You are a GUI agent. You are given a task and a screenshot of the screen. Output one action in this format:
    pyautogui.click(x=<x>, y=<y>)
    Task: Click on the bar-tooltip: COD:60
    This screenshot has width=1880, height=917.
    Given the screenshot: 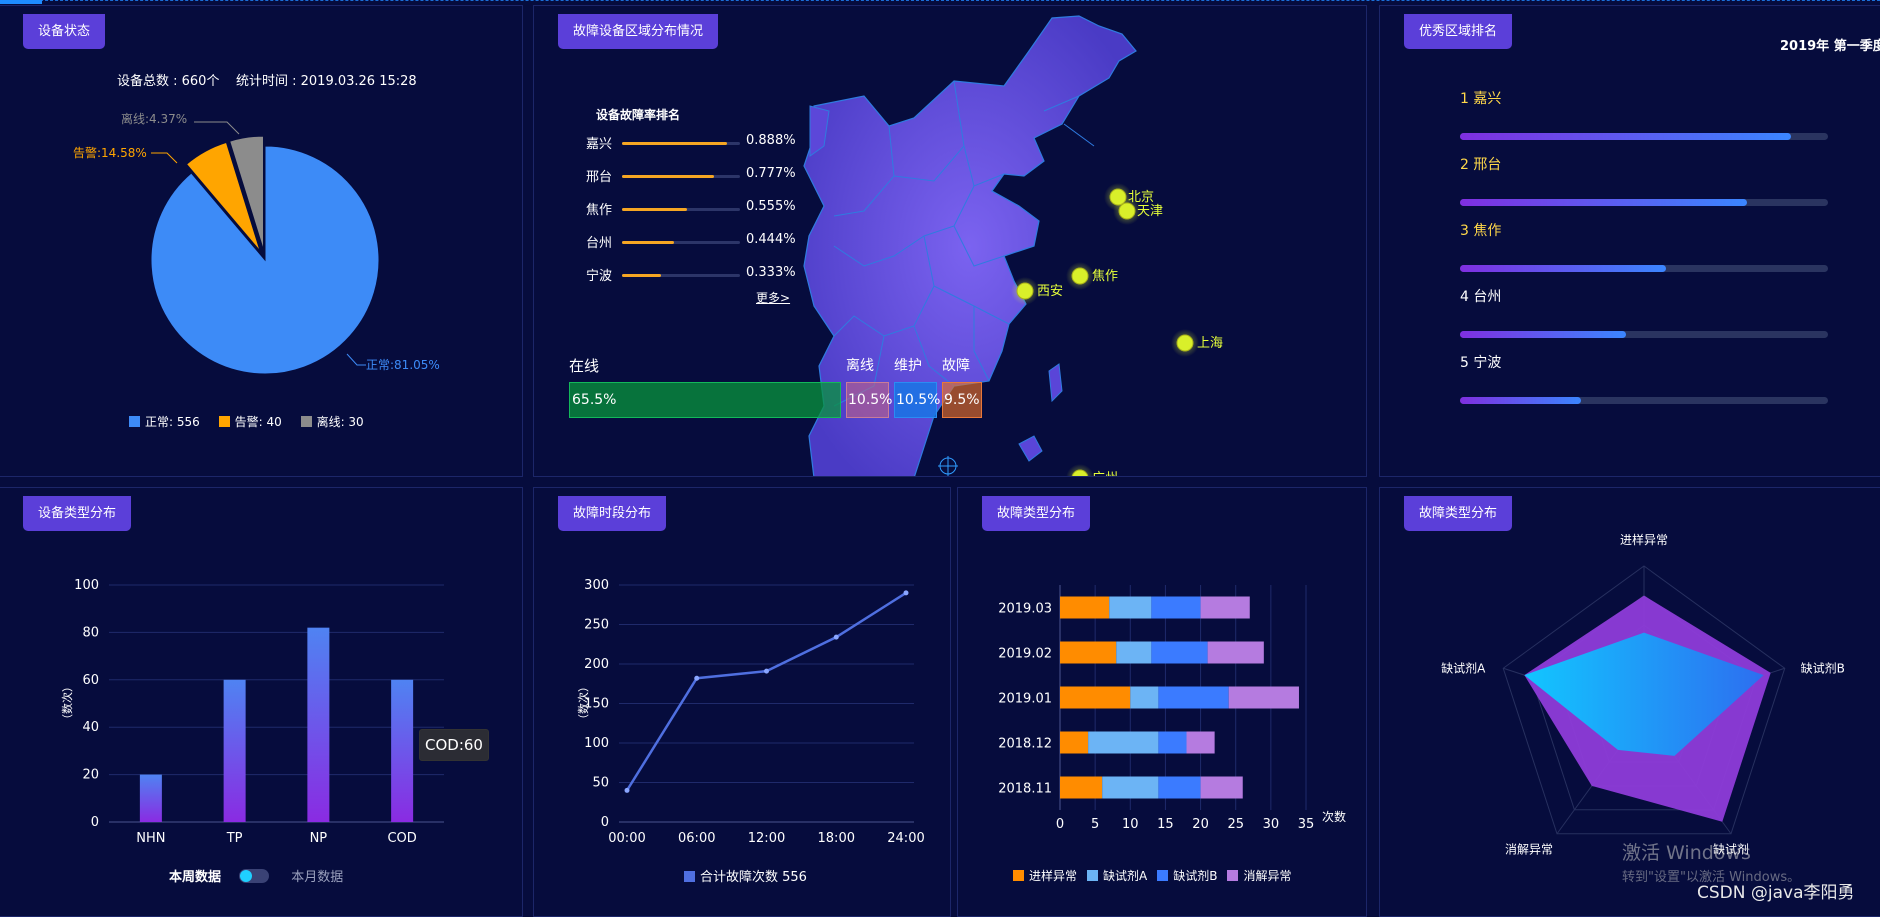 What is the action you would take?
    pyautogui.click(x=454, y=745)
    